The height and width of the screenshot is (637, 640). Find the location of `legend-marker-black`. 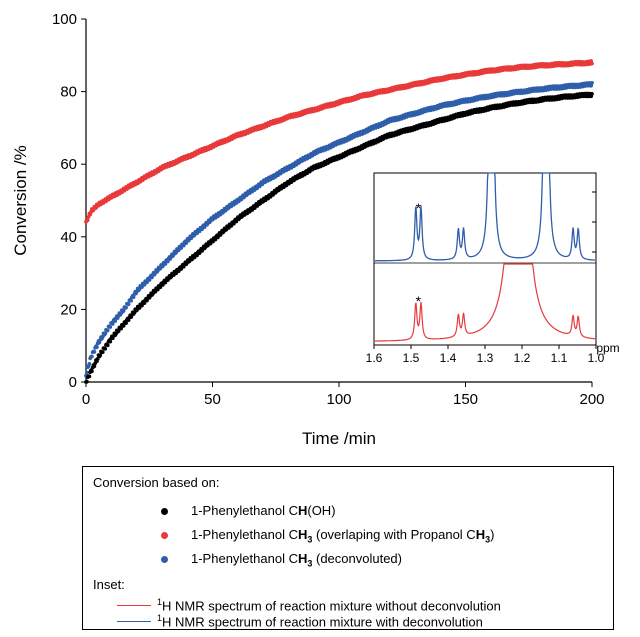

legend-marker-black is located at coordinates (164, 511).